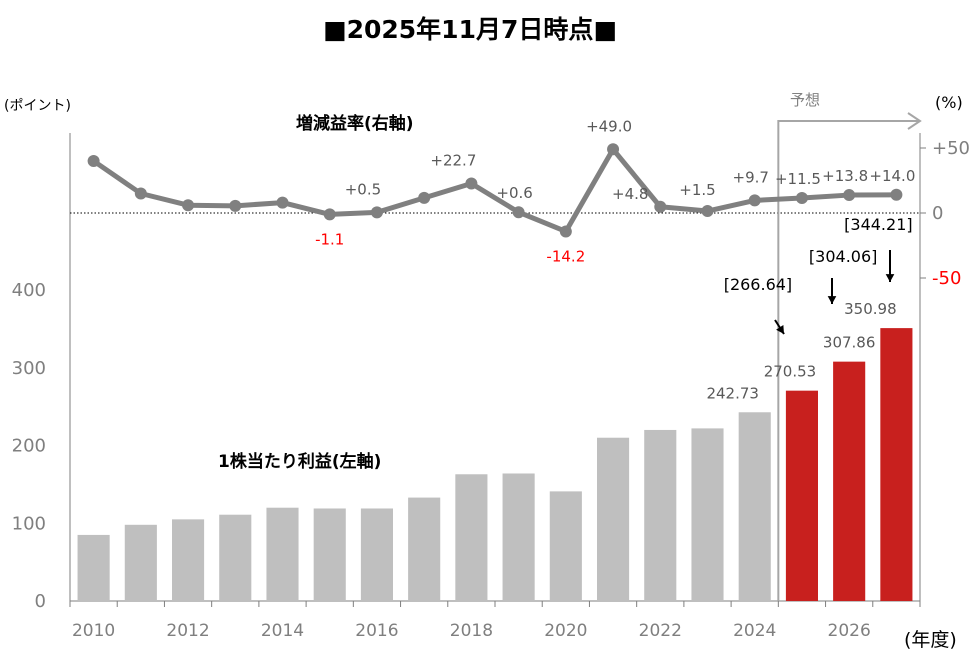 Image resolution: width=975 pixels, height=670 pixels. What do you see at coordinates (282, 631) in the screenshot?
I see `x-tick-label: 2014` at bounding box center [282, 631].